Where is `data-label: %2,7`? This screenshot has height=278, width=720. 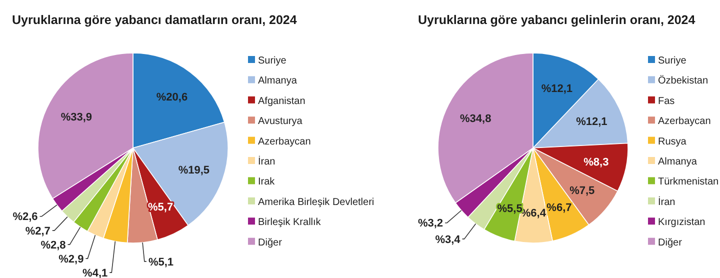
data-label: %2,7 is located at coordinates (37, 231).